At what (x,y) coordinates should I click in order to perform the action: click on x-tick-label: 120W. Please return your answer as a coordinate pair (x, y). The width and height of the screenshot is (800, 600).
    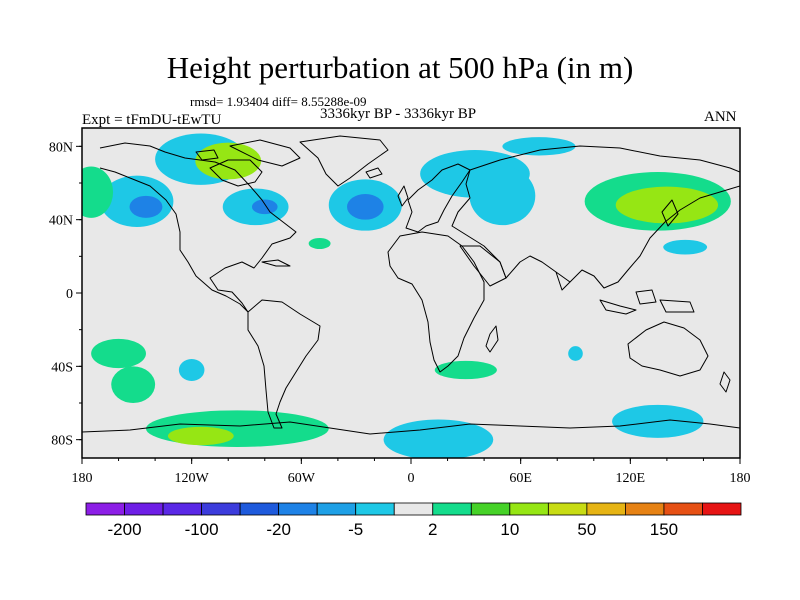
    Looking at the image, I should click on (192, 478).